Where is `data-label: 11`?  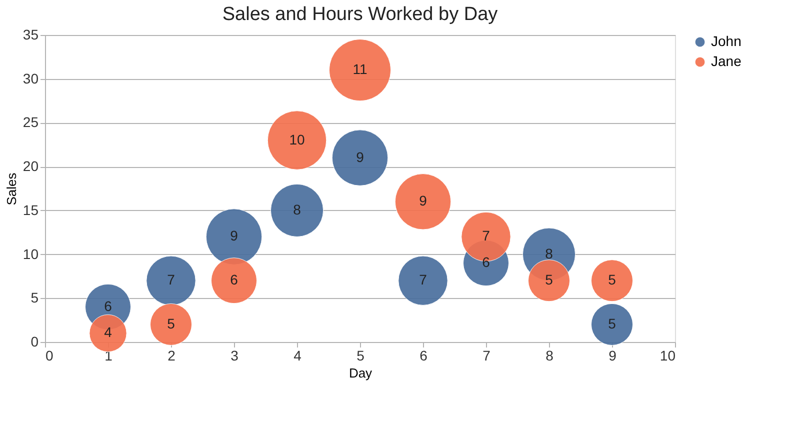 data-label: 11 is located at coordinates (360, 69).